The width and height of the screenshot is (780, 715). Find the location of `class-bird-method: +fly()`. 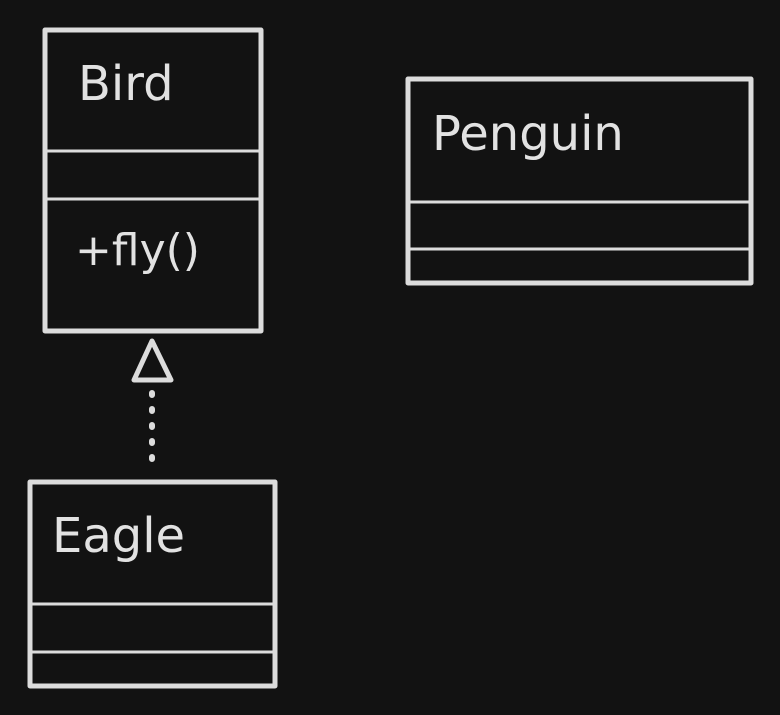

class-bird-method: +fly() is located at coordinates (137, 250).